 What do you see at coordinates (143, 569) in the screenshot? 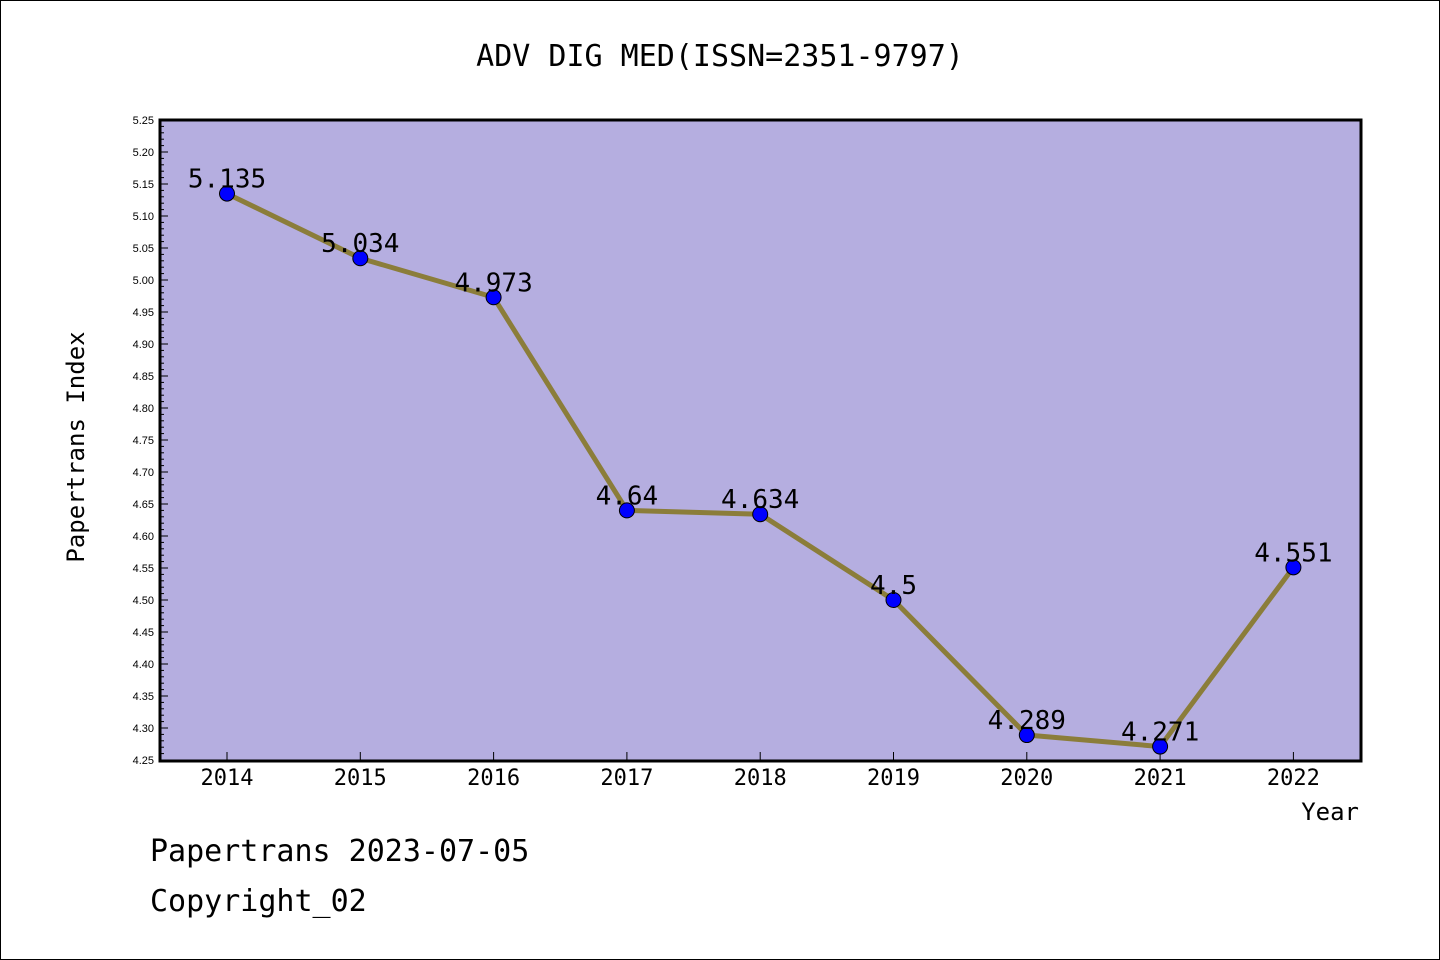
I see `y-tick-label: 4.55` at bounding box center [143, 569].